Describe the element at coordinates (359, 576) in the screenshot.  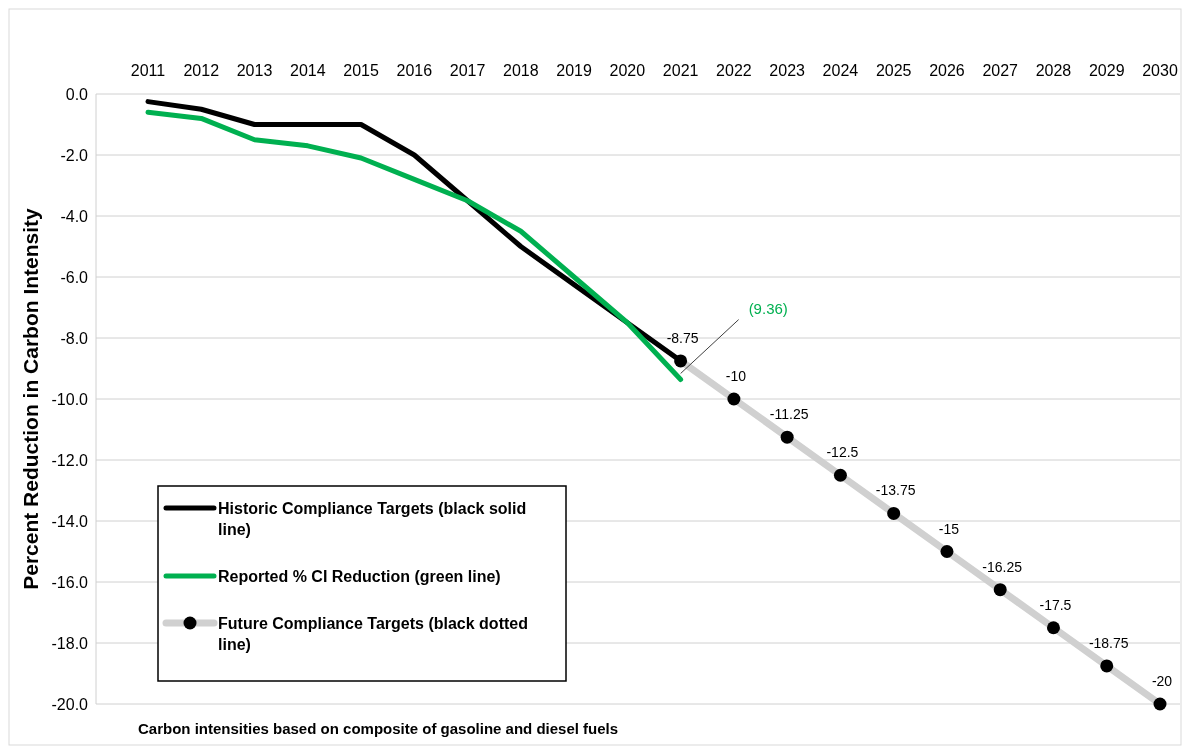
I see `legend-label: Reported % CI Reduction (green line)` at that location.